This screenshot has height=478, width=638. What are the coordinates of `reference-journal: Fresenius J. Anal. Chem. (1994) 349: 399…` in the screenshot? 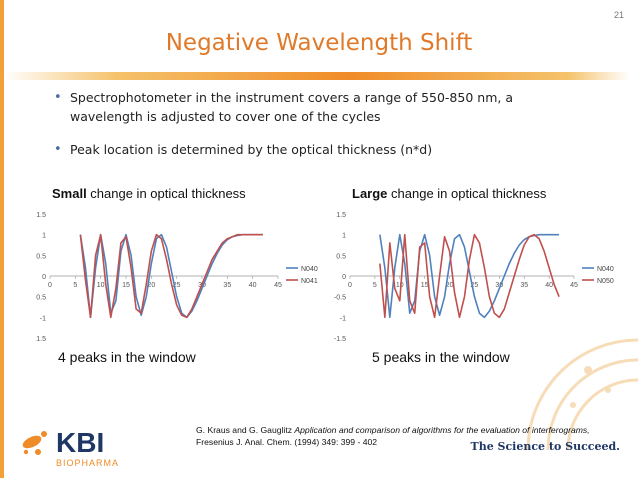 It's located at (287, 442).